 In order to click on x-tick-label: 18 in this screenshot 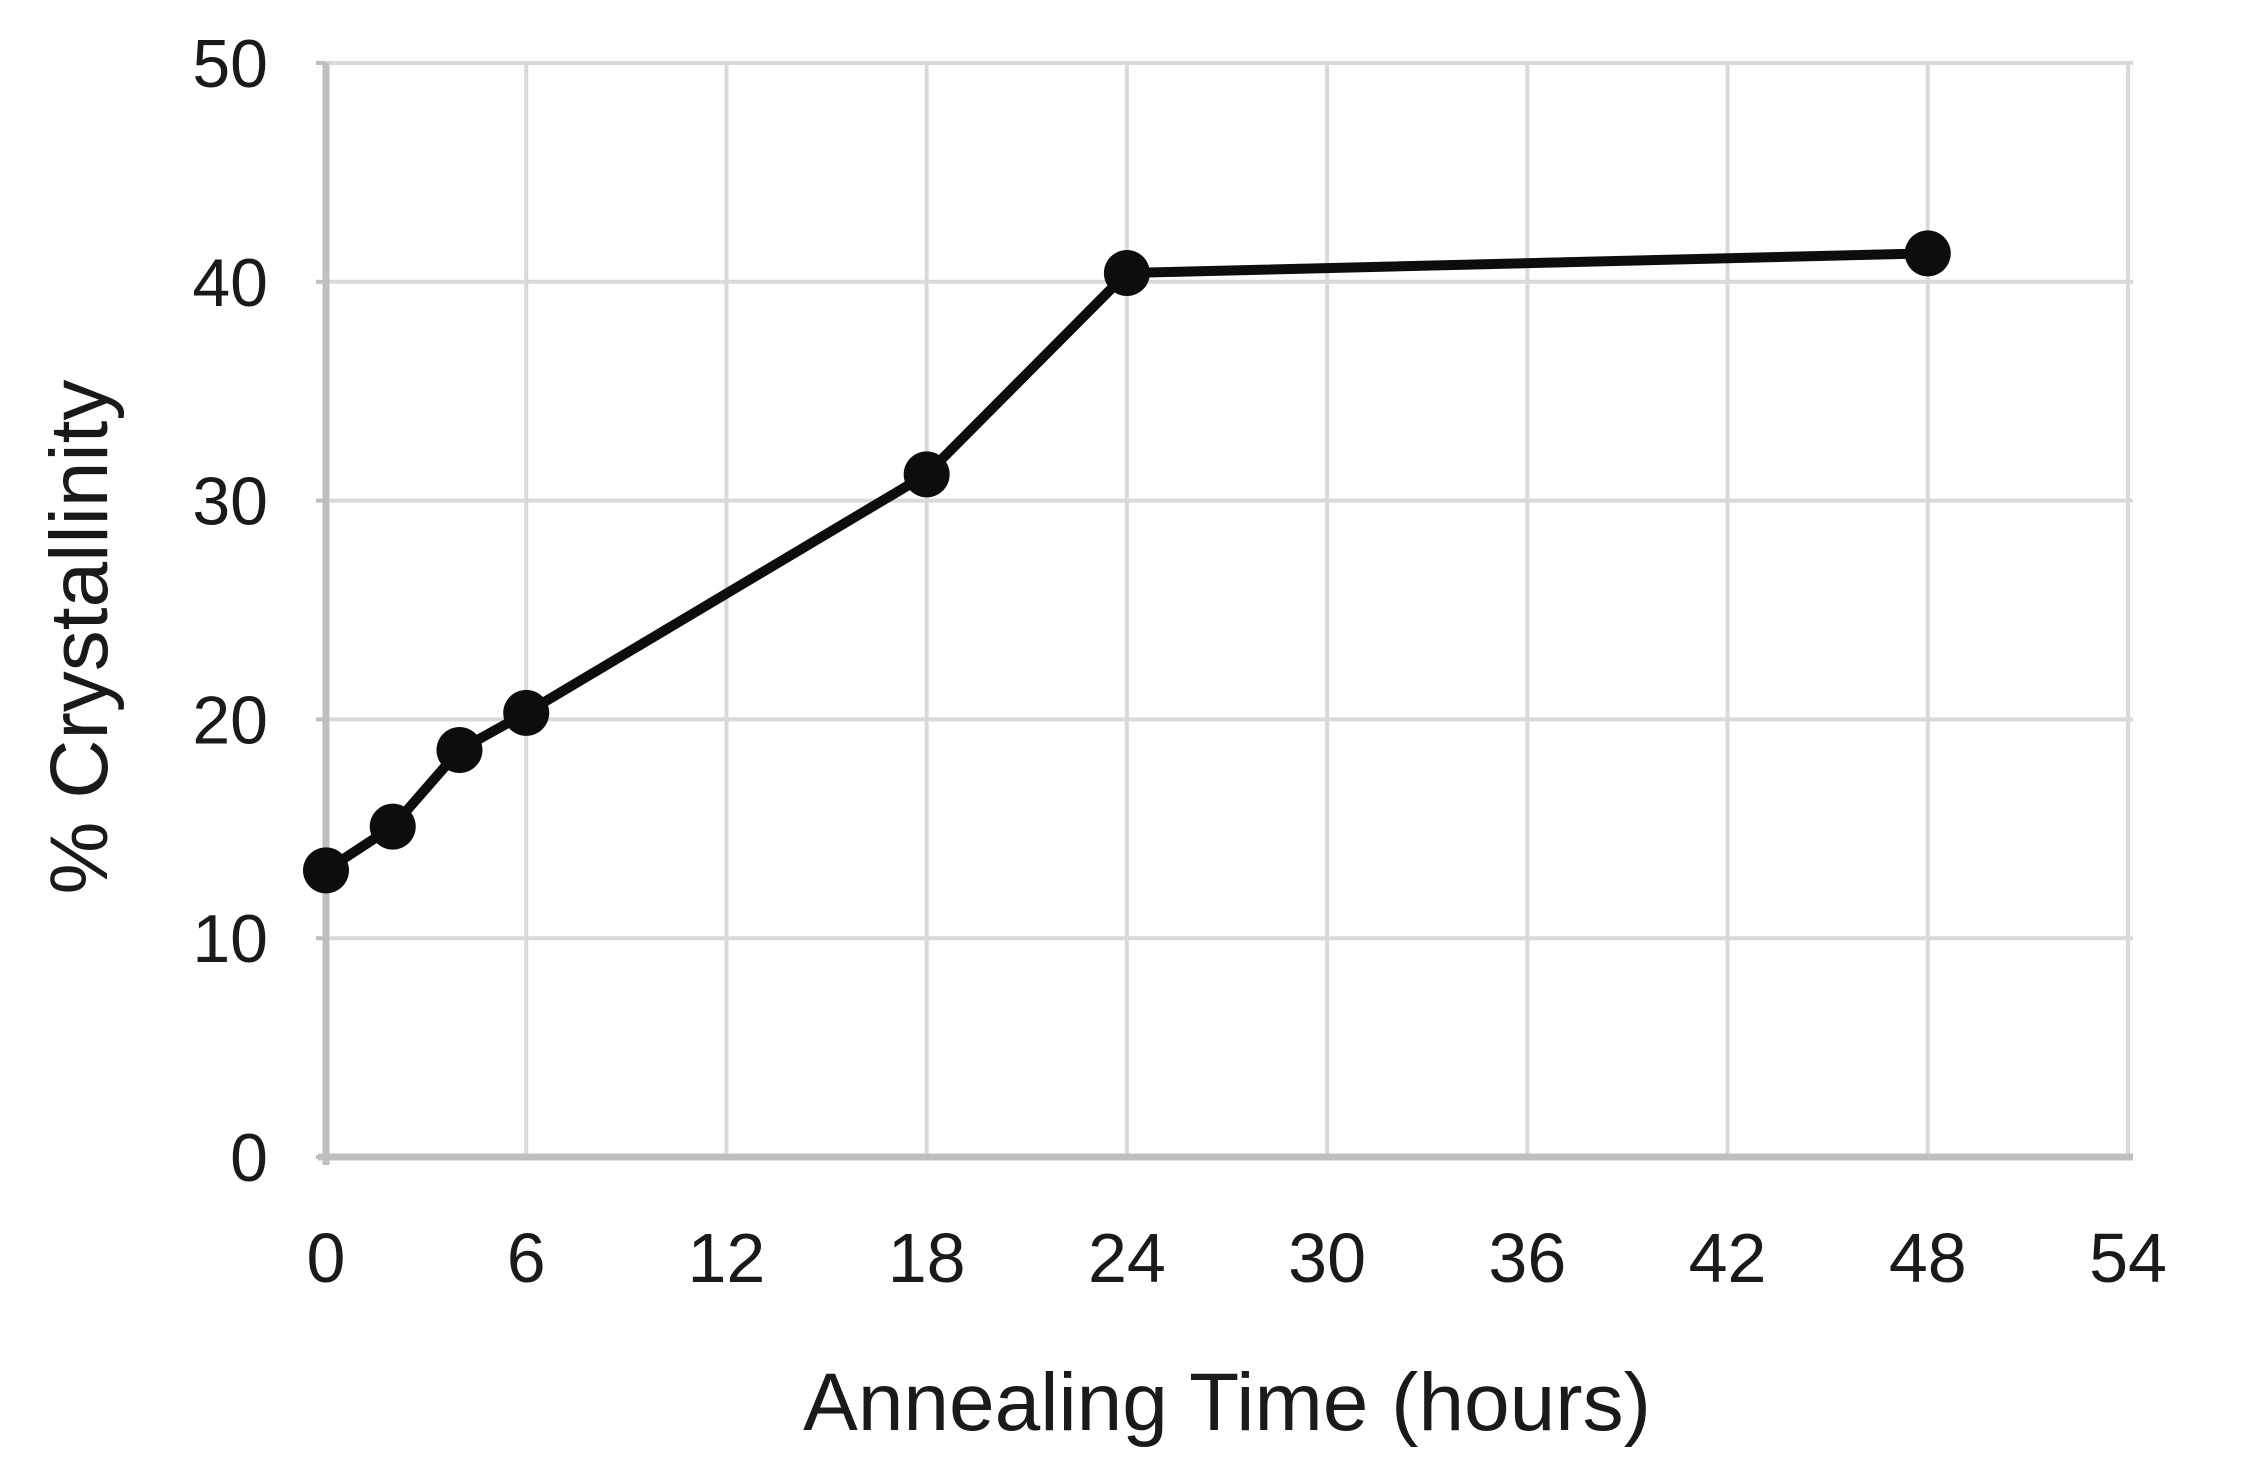, I will do `click(927, 1258)`.